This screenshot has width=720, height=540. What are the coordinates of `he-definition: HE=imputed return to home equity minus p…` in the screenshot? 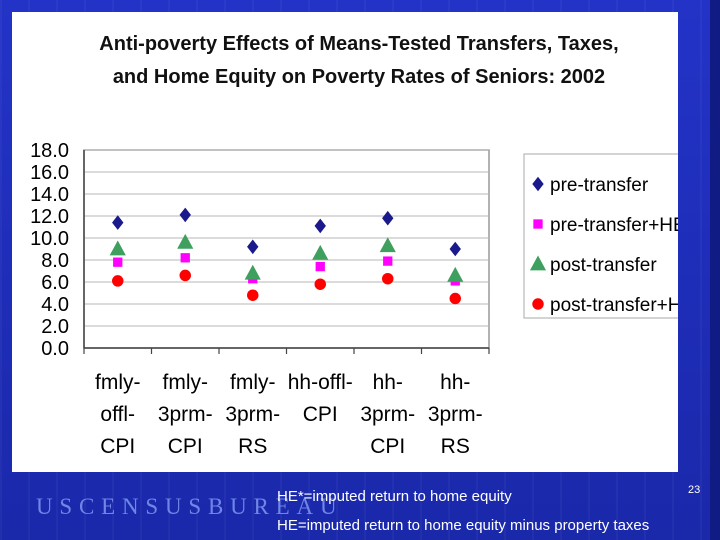 It's located at (463, 525).